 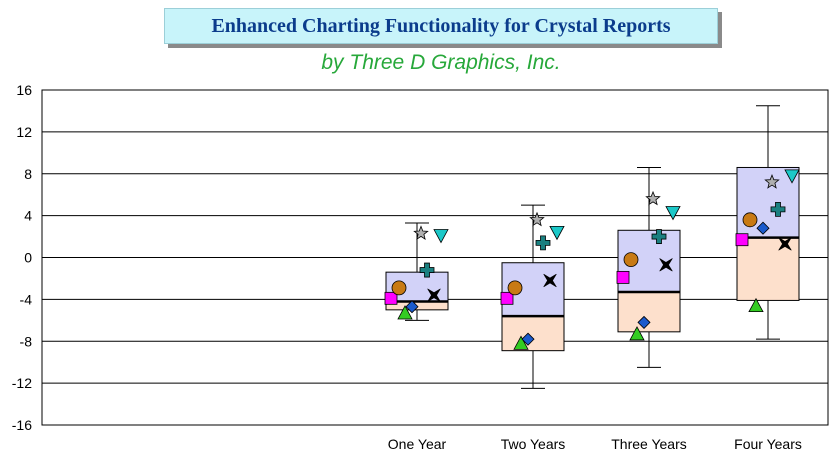 I want to click on x-tick-label: One Year, so click(x=417, y=444).